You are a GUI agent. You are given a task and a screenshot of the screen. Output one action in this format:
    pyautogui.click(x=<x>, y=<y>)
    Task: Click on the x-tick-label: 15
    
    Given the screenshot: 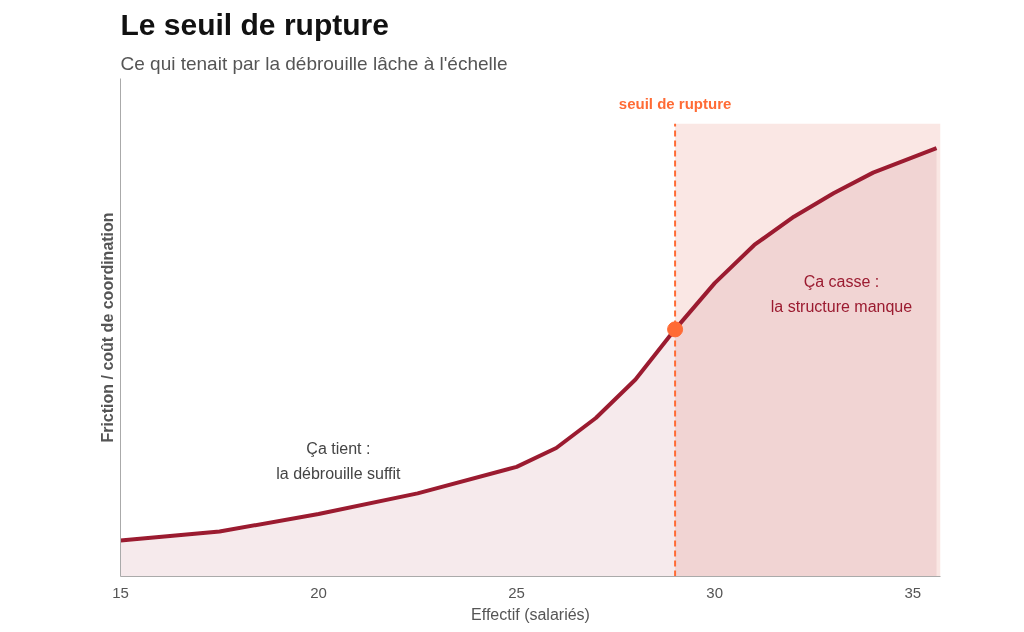 What is the action you would take?
    pyautogui.click(x=120, y=592)
    